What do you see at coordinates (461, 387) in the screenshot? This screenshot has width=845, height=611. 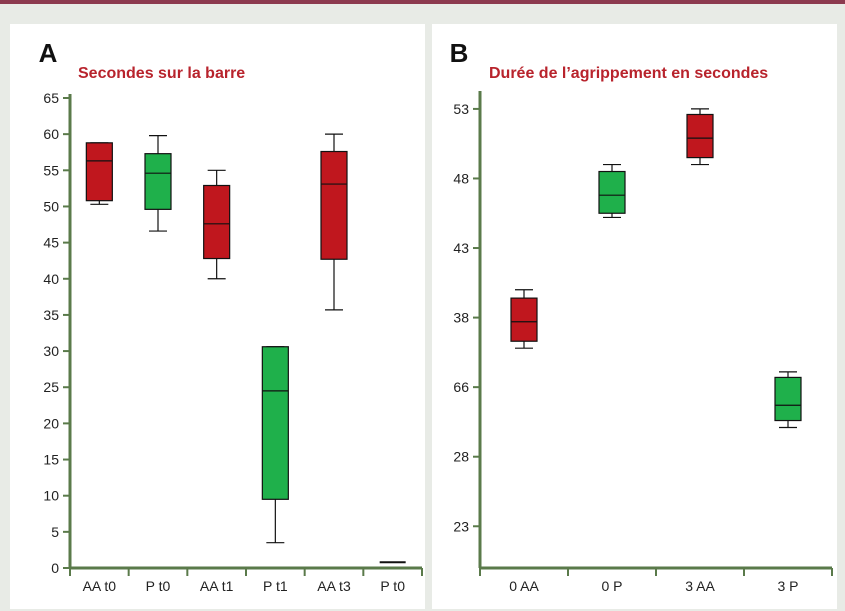 I see `y-tick-label: 66` at bounding box center [461, 387].